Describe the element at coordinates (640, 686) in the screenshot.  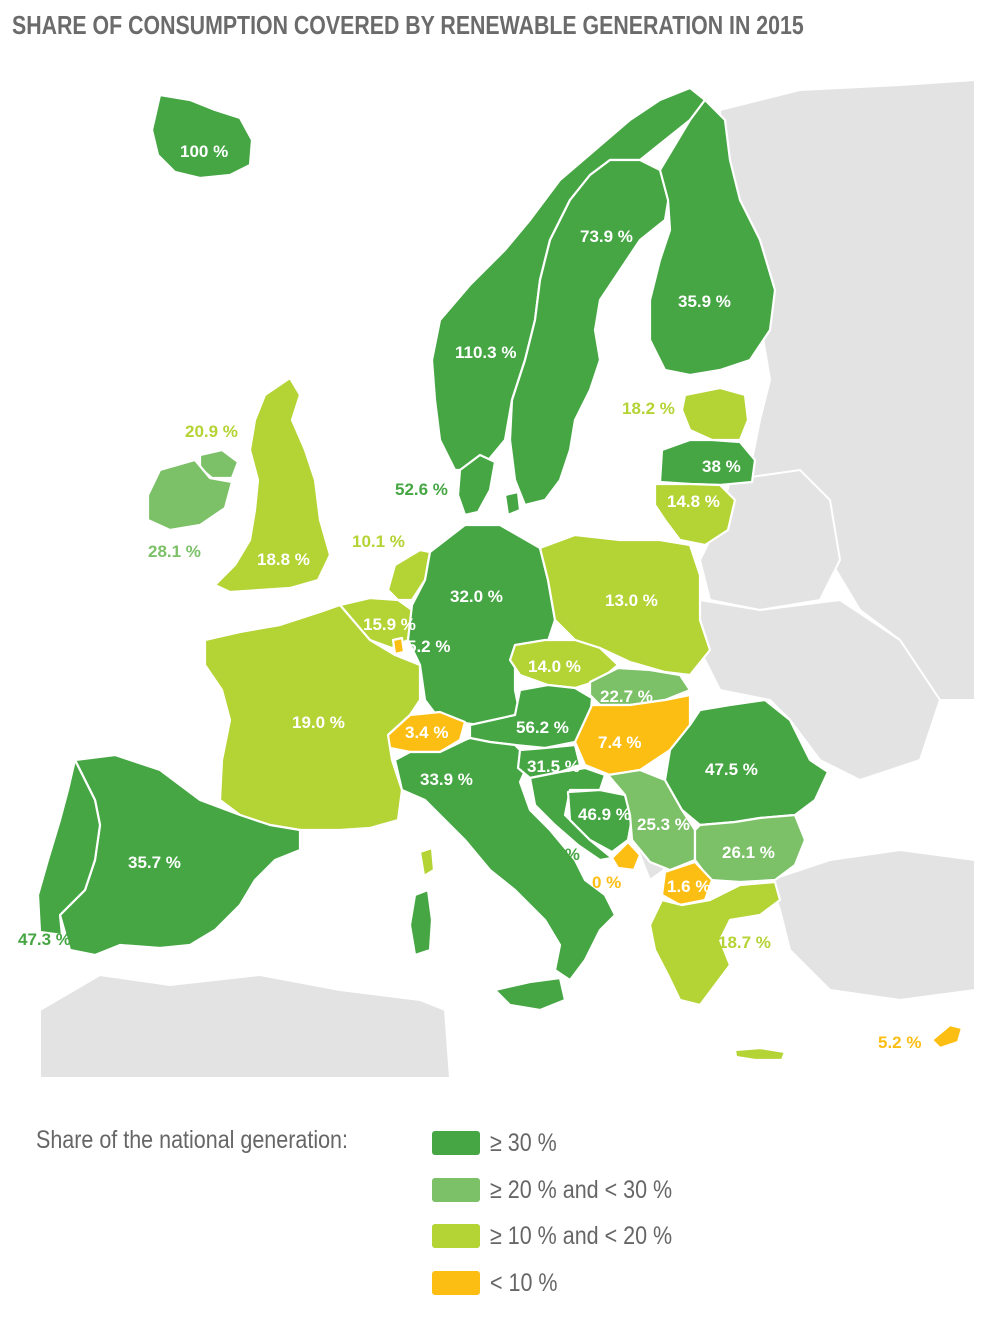
I see `country-slovakia` at that location.